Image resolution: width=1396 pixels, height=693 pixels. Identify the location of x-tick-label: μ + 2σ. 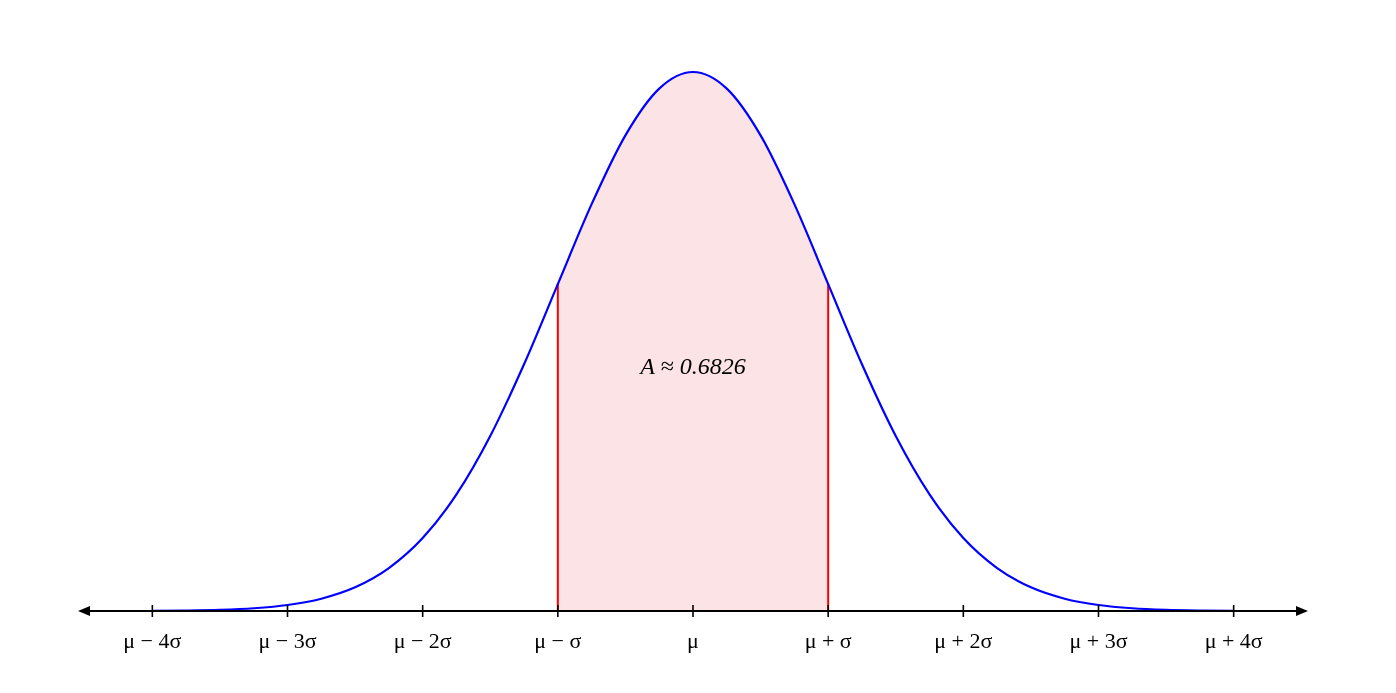
(963, 640).